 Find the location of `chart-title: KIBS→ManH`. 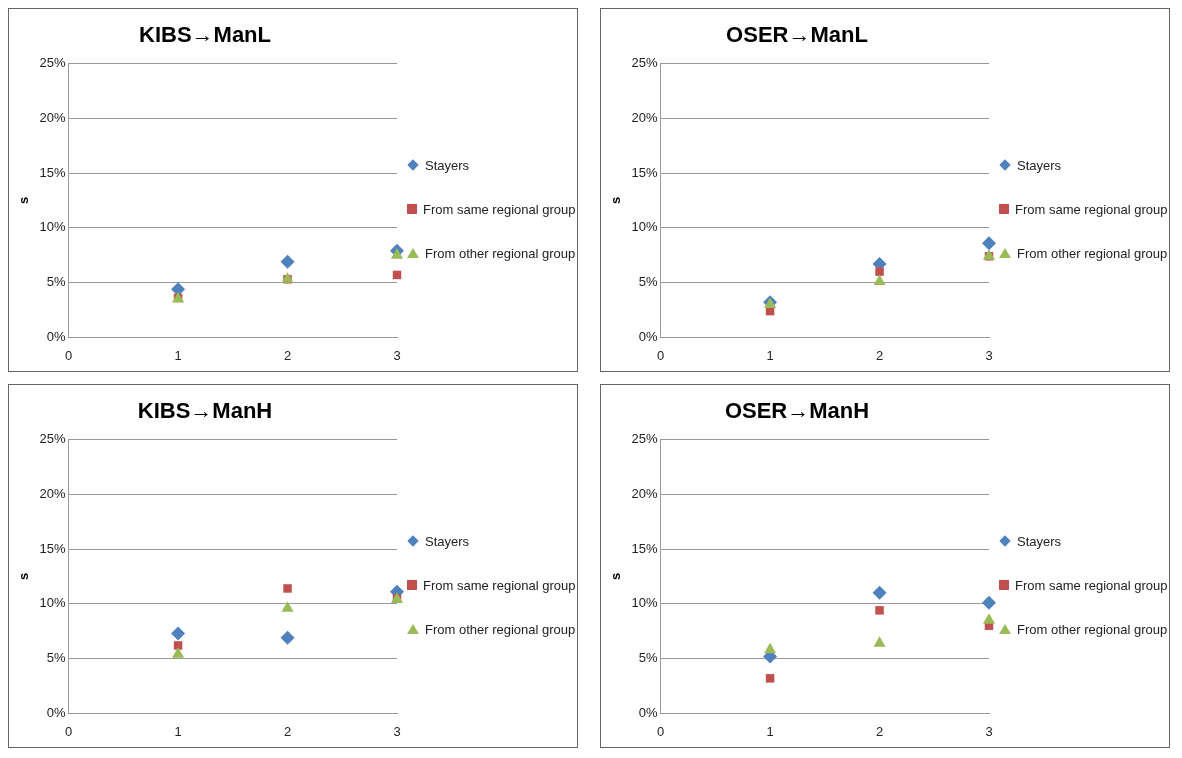

chart-title: KIBS→ManH is located at coordinates (205, 411).